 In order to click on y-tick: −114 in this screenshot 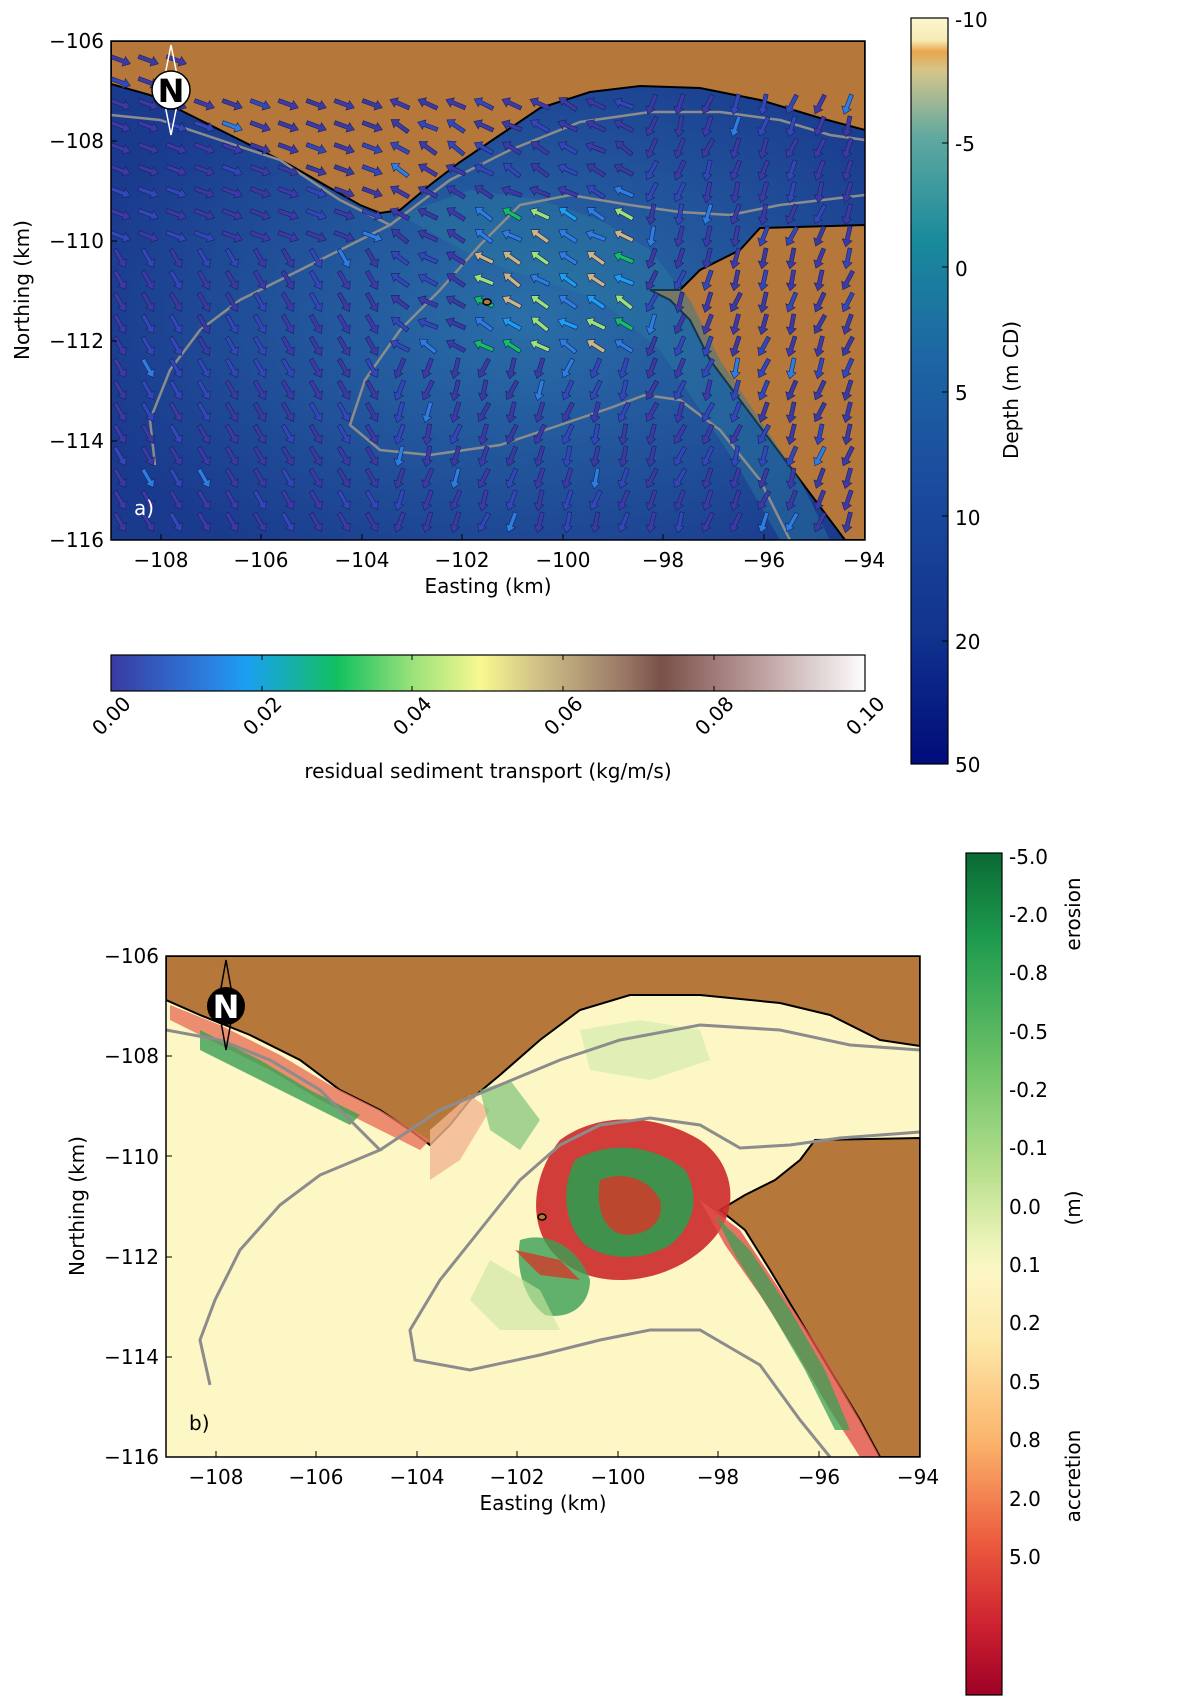, I will do `click(131, 1357)`.